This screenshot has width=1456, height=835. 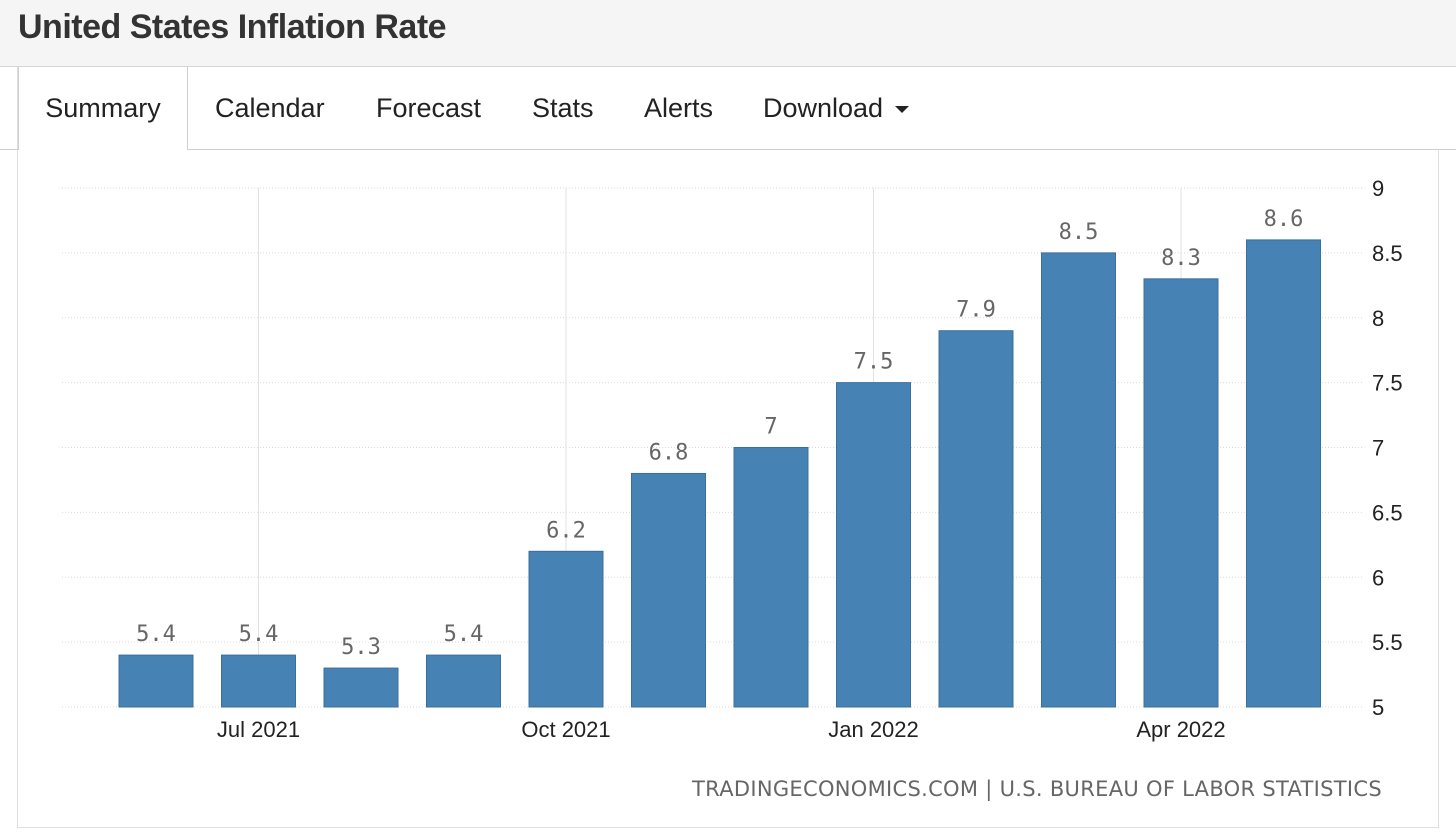 I want to click on y-tick-label: 7.5, so click(x=1387, y=383).